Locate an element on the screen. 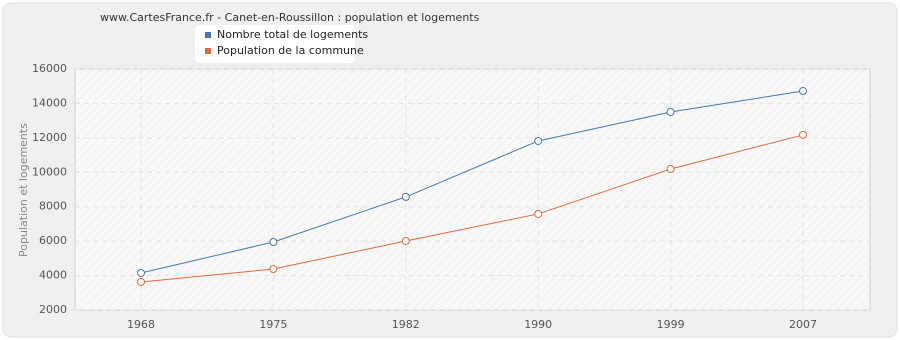 Image resolution: width=900 pixels, height=340 pixels. x-tick-label: 1982 is located at coordinates (406, 324).